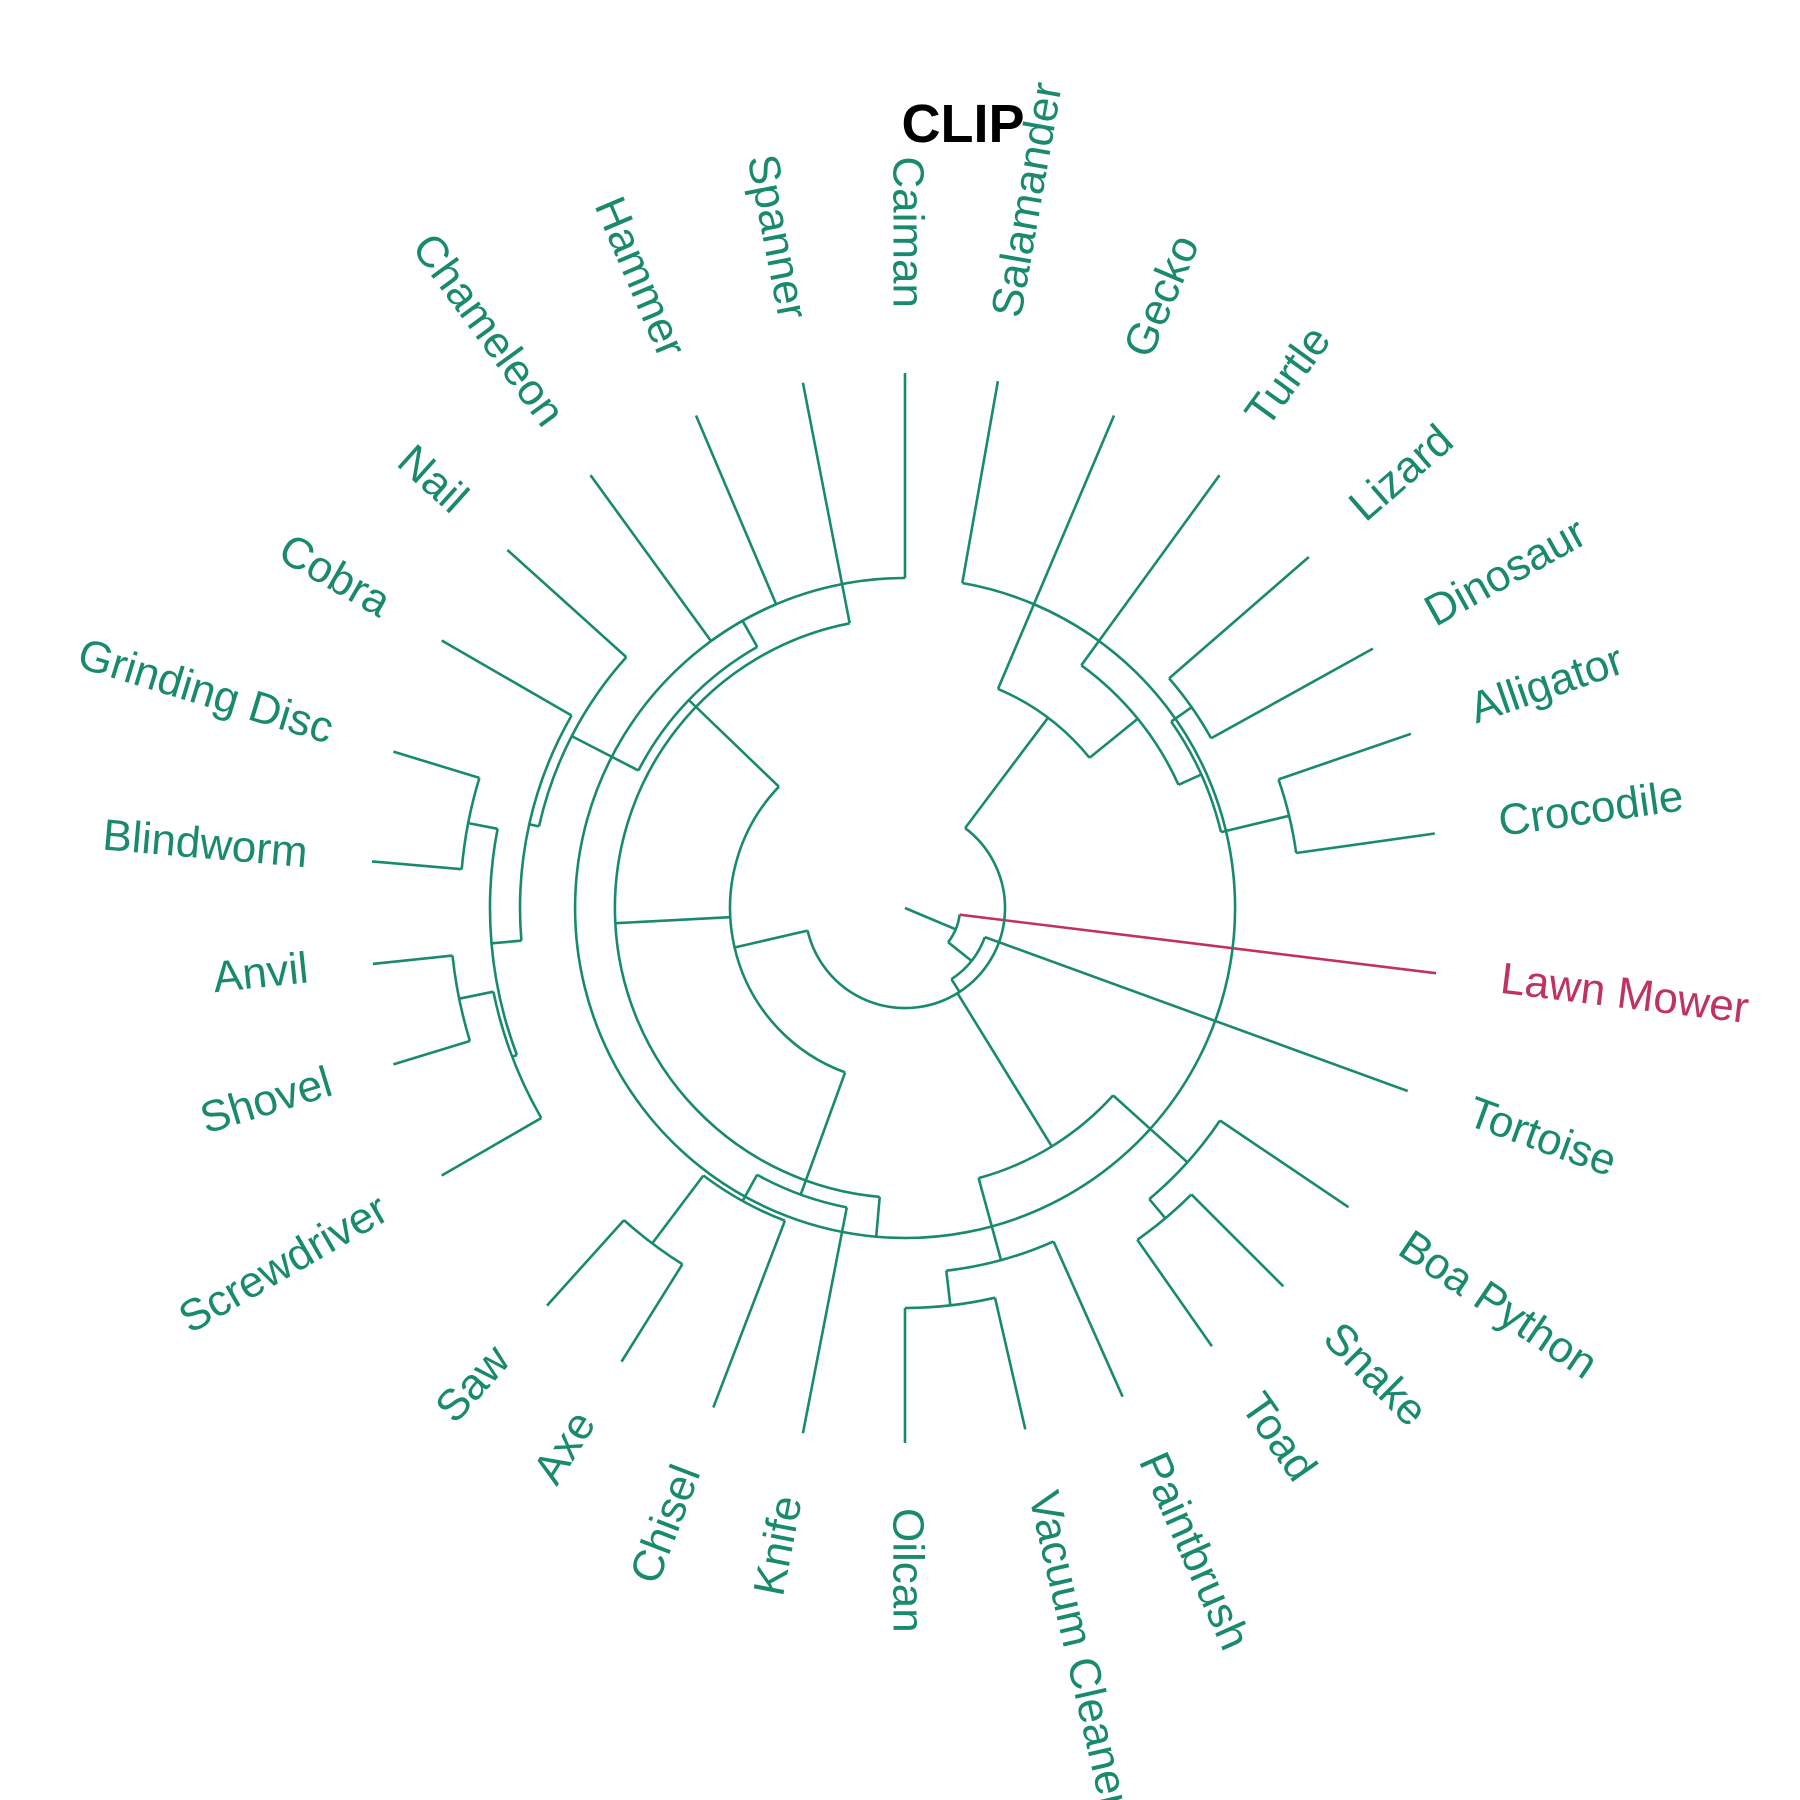  I want to click on leaf-branch-snake, so click(1237, 1240).